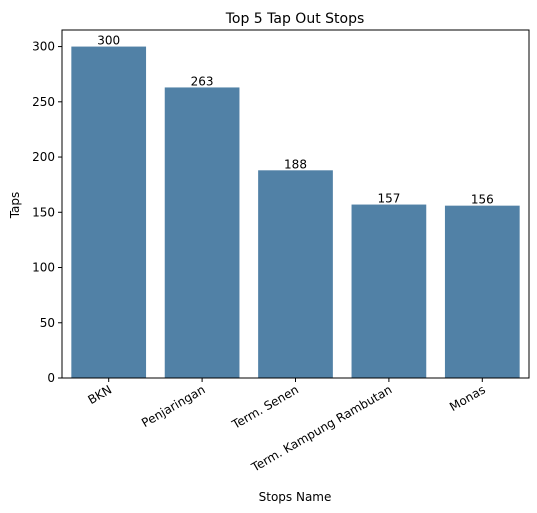 The image size is (537, 513). Describe the element at coordinates (173, 406) in the screenshot. I see `x-tick-label: Penjaringan` at that location.